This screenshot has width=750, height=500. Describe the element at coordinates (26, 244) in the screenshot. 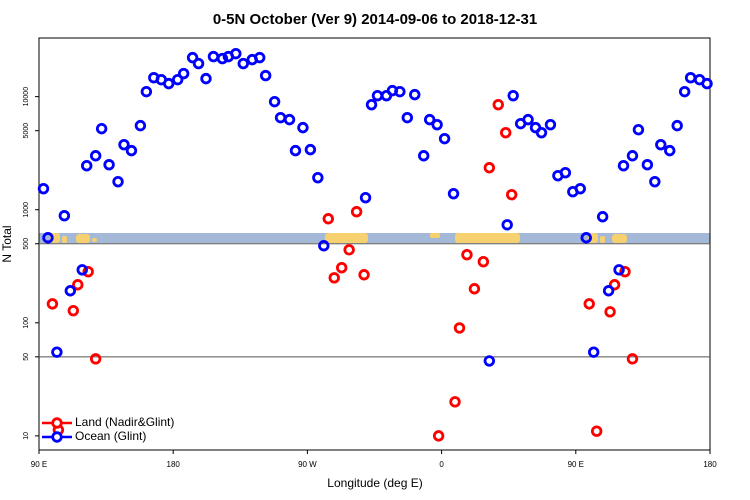

I see `y-tick-label: 500` at that location.